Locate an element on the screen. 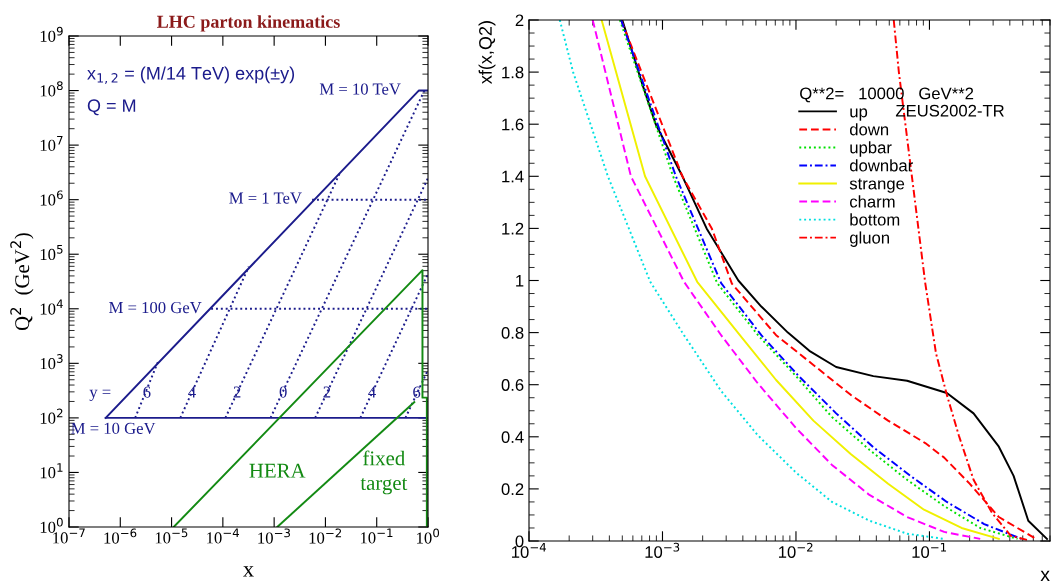  y-tick-label: 10$^{7}$ is located at coordinates (51, 143).